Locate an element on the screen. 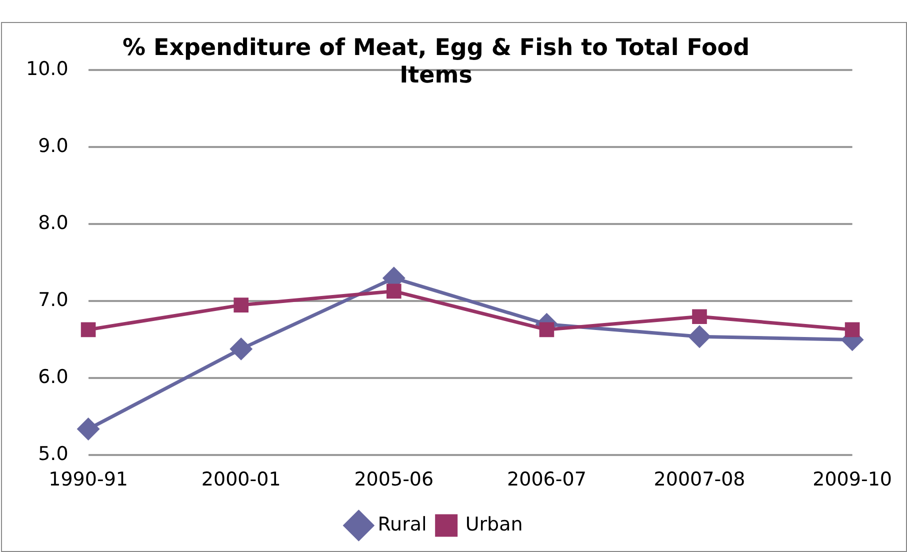  x-tick-label: 1990-91 is located at coordinates (88, 479).